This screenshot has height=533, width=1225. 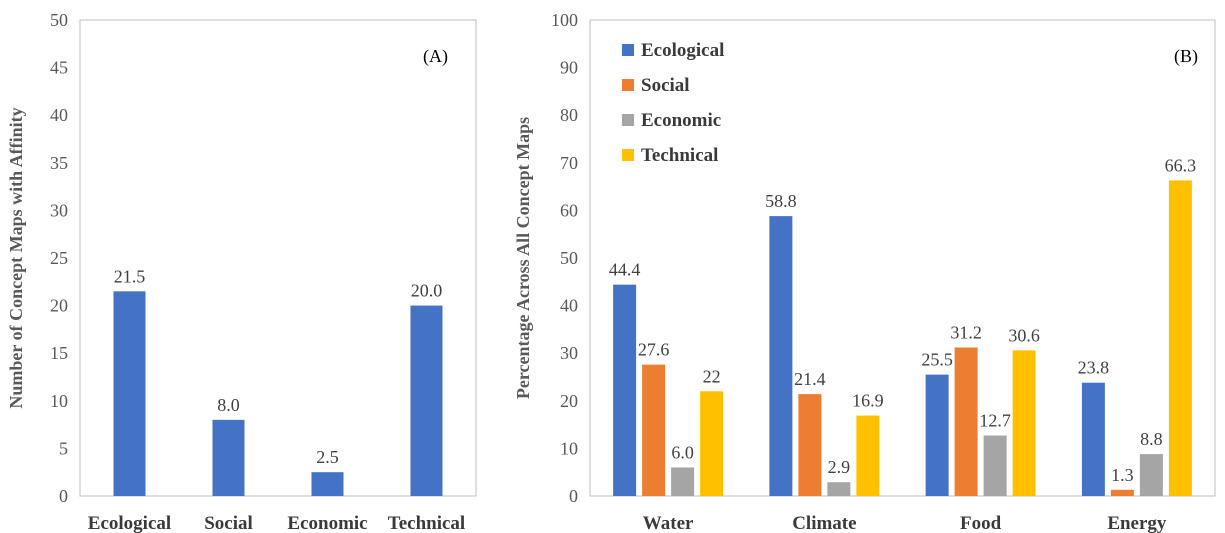 I want to click on panel-a-x-tick-economic: Economic, so click(x=327, y=523).